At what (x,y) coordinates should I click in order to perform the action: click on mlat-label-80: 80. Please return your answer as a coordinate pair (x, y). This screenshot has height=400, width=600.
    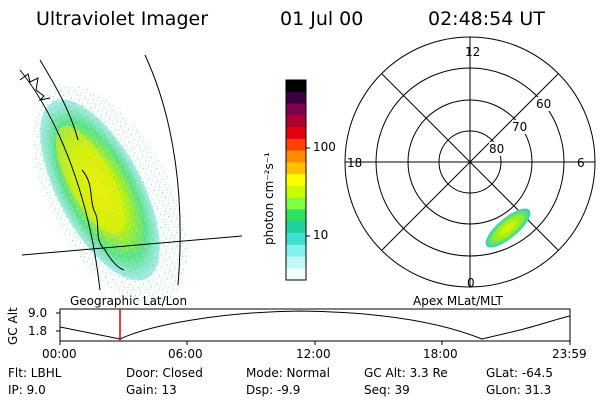
    Looking at the image, I should click on (497, 149).